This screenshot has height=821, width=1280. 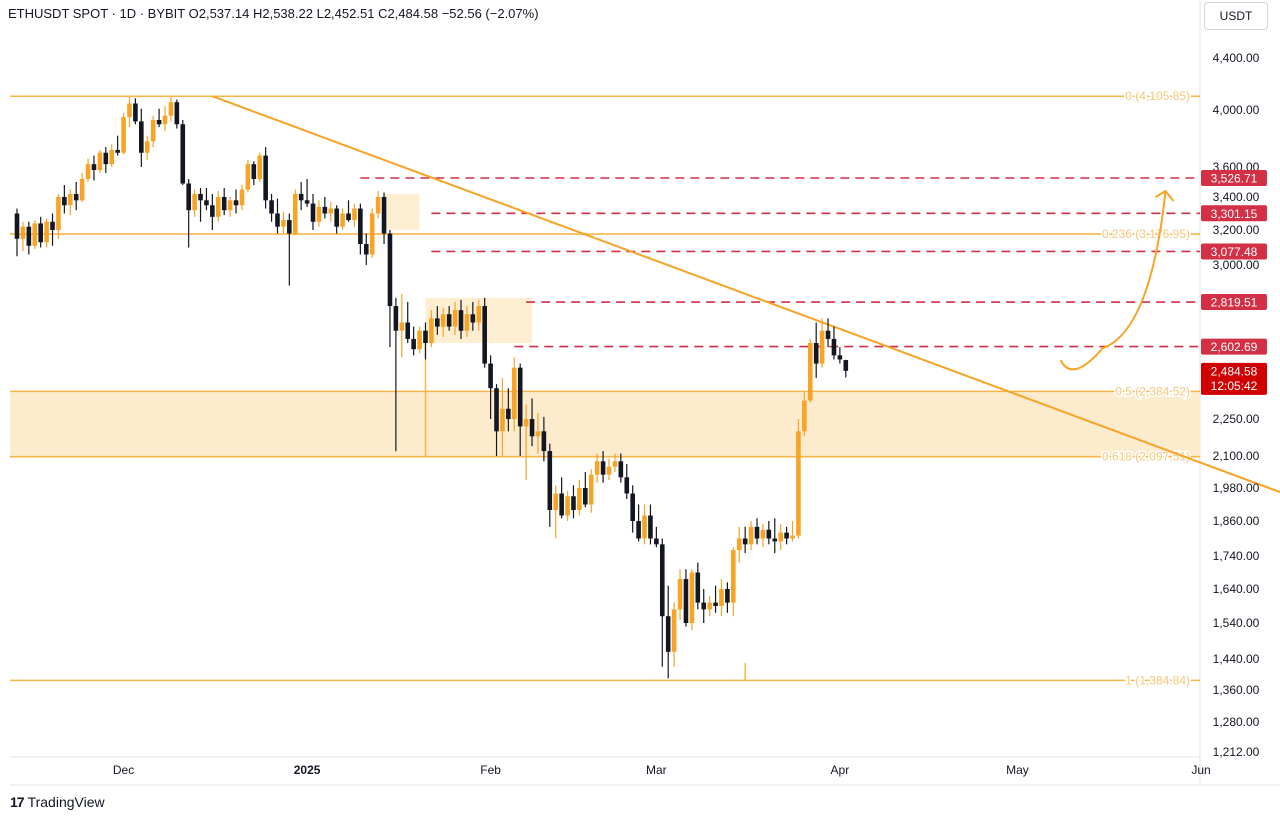 What do you see at coordinates (257, 13) in the screenshot?
I see `high-label: H` at bounding box center [257, 13].